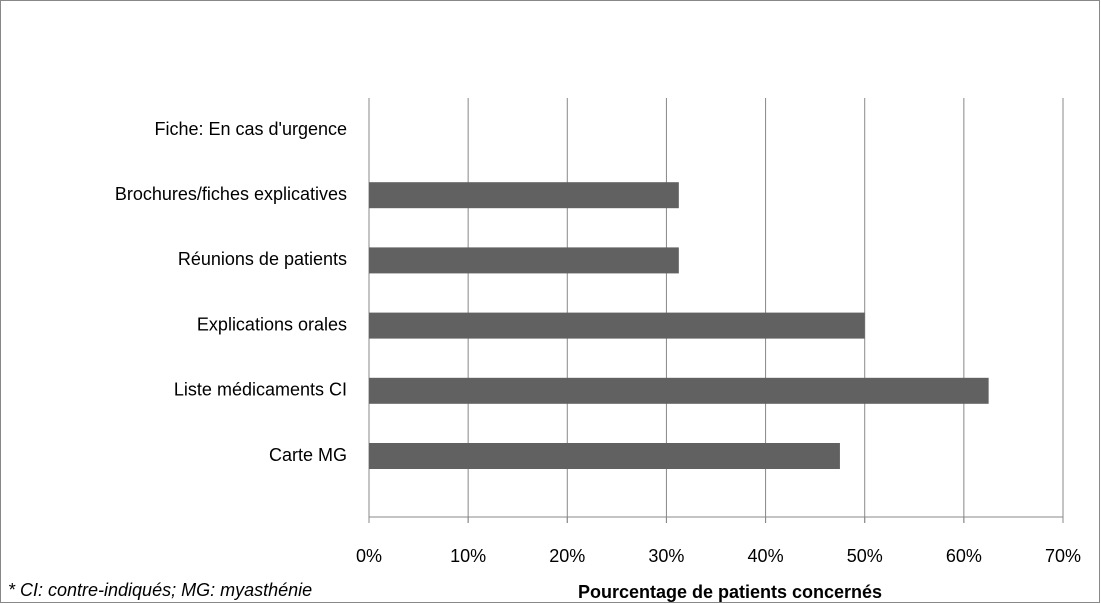  What do you see at coordinates (766, 556) in the screenshot?
I see `x-tick-label: 40%` at bounding box center [766, 556].